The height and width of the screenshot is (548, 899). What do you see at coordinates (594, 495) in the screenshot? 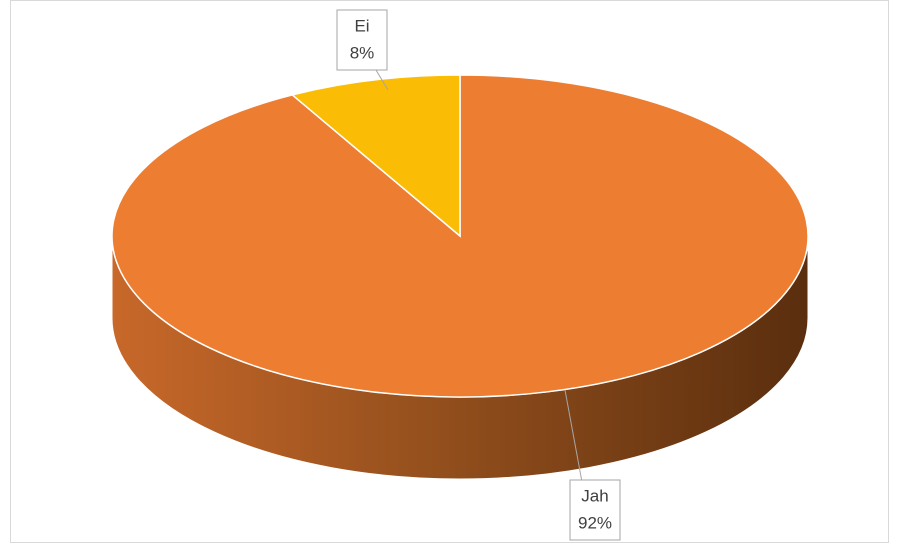
I see `category-label: Jah` at bounding box center [594, 495].